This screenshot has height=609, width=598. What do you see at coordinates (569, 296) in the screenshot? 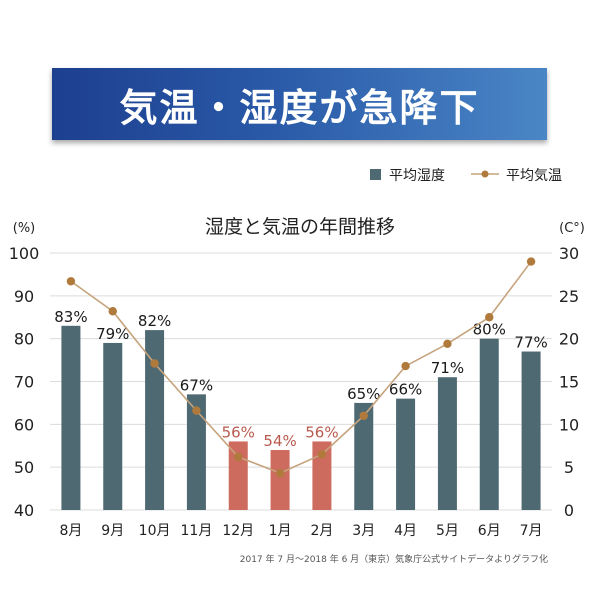
I see `y-right-tick-label: 25` at bounding box center [569, 296].